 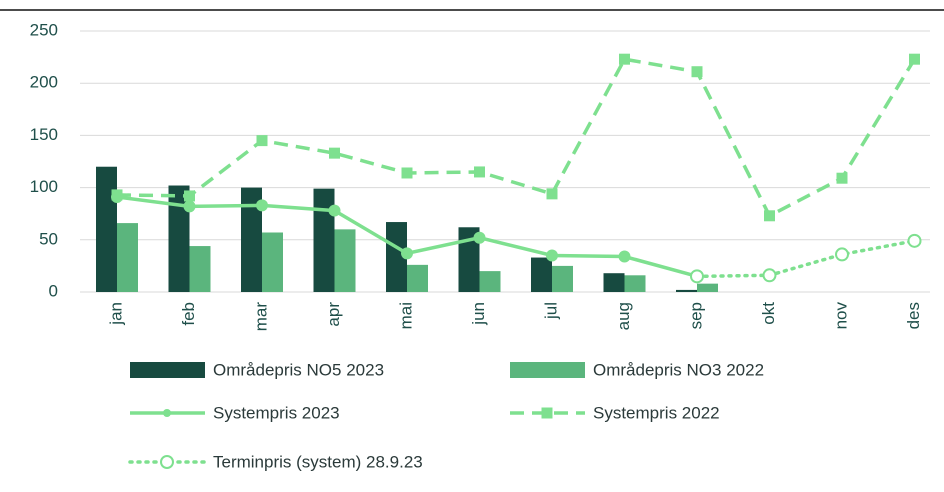 I want to click on x-tick-label: sep, so click(x=695, y=315).